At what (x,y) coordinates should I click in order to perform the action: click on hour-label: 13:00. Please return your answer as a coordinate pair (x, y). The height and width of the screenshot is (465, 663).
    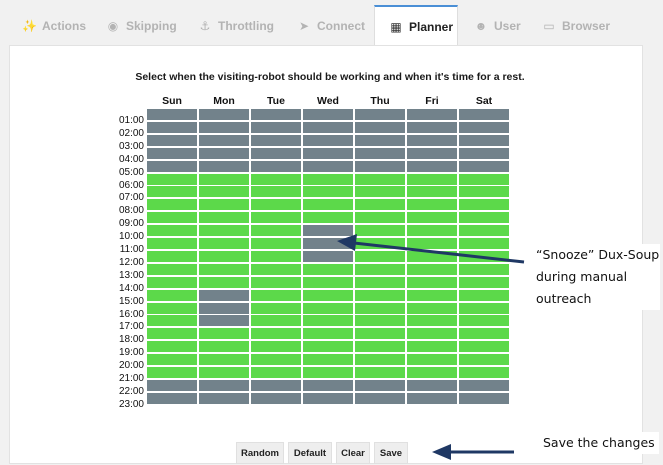
    Looking at the image, I should click on (131, 275).